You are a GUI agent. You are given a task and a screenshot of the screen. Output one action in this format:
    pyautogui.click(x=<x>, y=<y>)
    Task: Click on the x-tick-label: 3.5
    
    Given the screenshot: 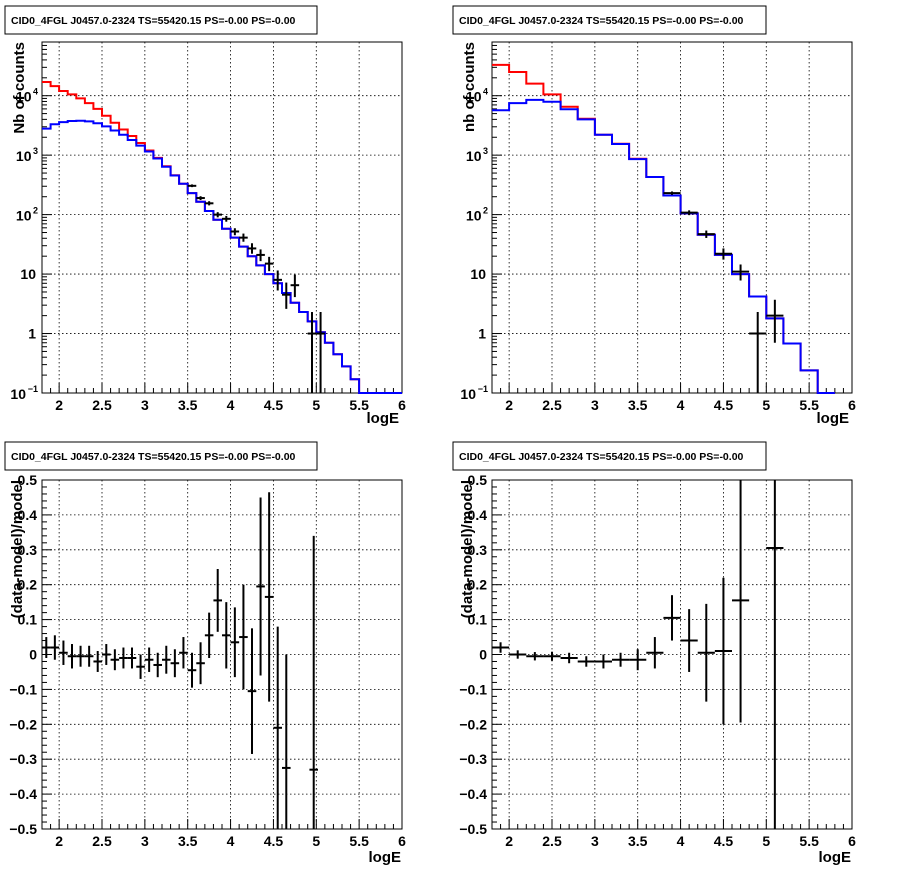 What is the action you would take?
    pyautogui.click(x=638, y=841)
    